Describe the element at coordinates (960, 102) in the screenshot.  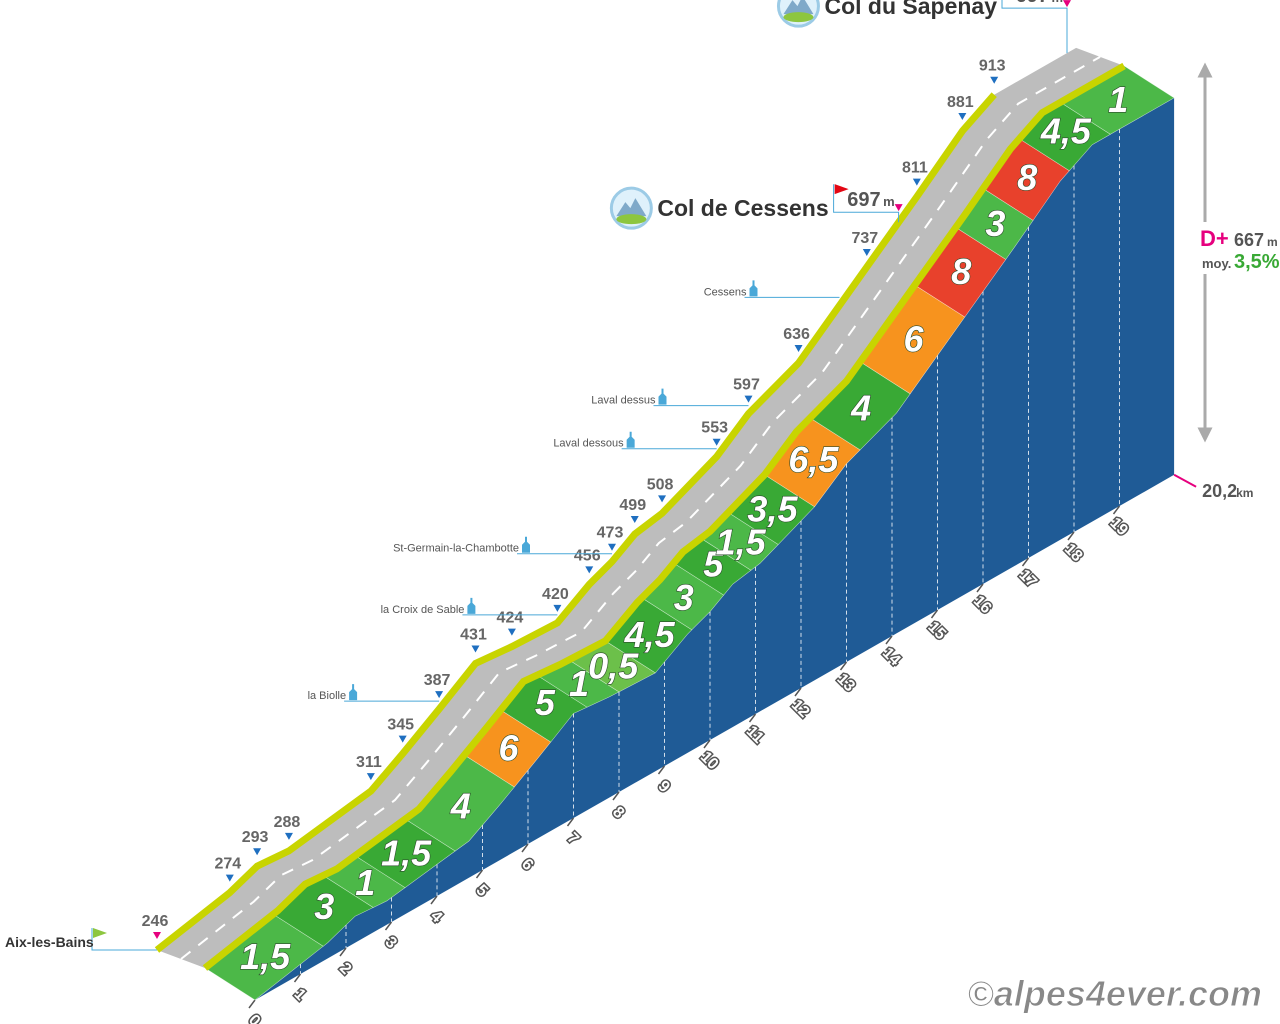
I see `altitude-label: 881` at that location.